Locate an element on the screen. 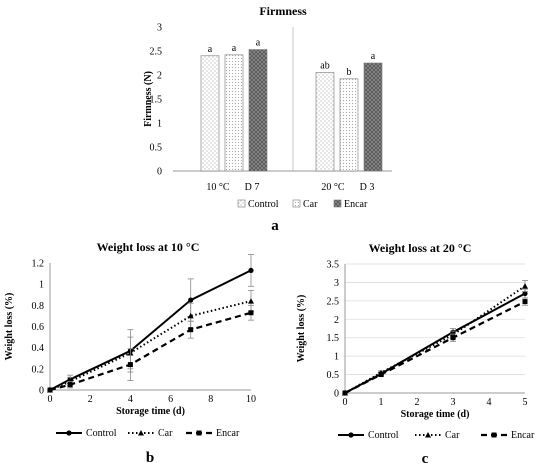 The height and width of the screenshot is (468, 550). legend-swatch-control is located at coordinates (241, 203).